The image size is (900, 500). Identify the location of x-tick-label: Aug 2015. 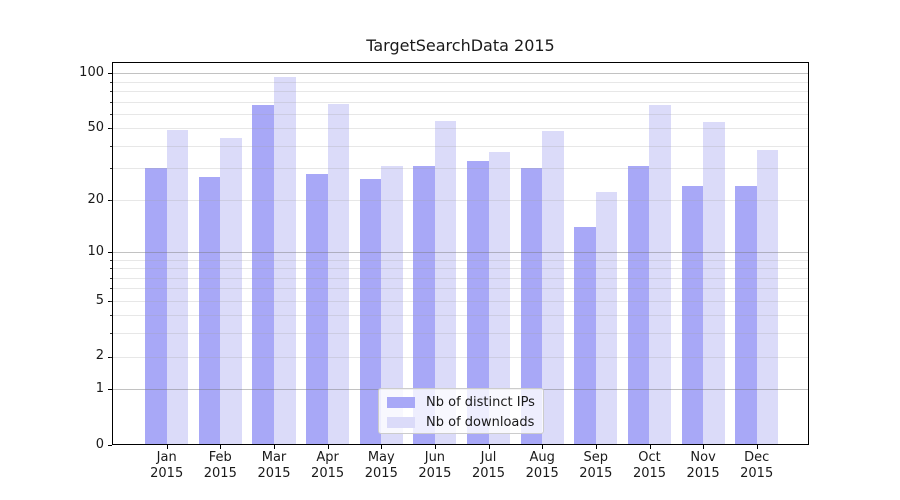
(542, 466).